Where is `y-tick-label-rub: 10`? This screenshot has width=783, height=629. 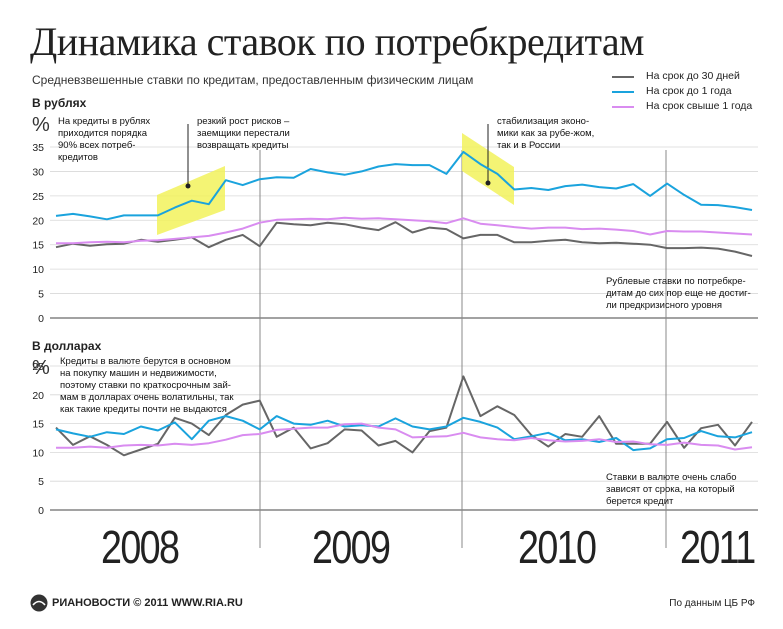 y-tick-label-rub: 10 is located at coordinates (38, 270).